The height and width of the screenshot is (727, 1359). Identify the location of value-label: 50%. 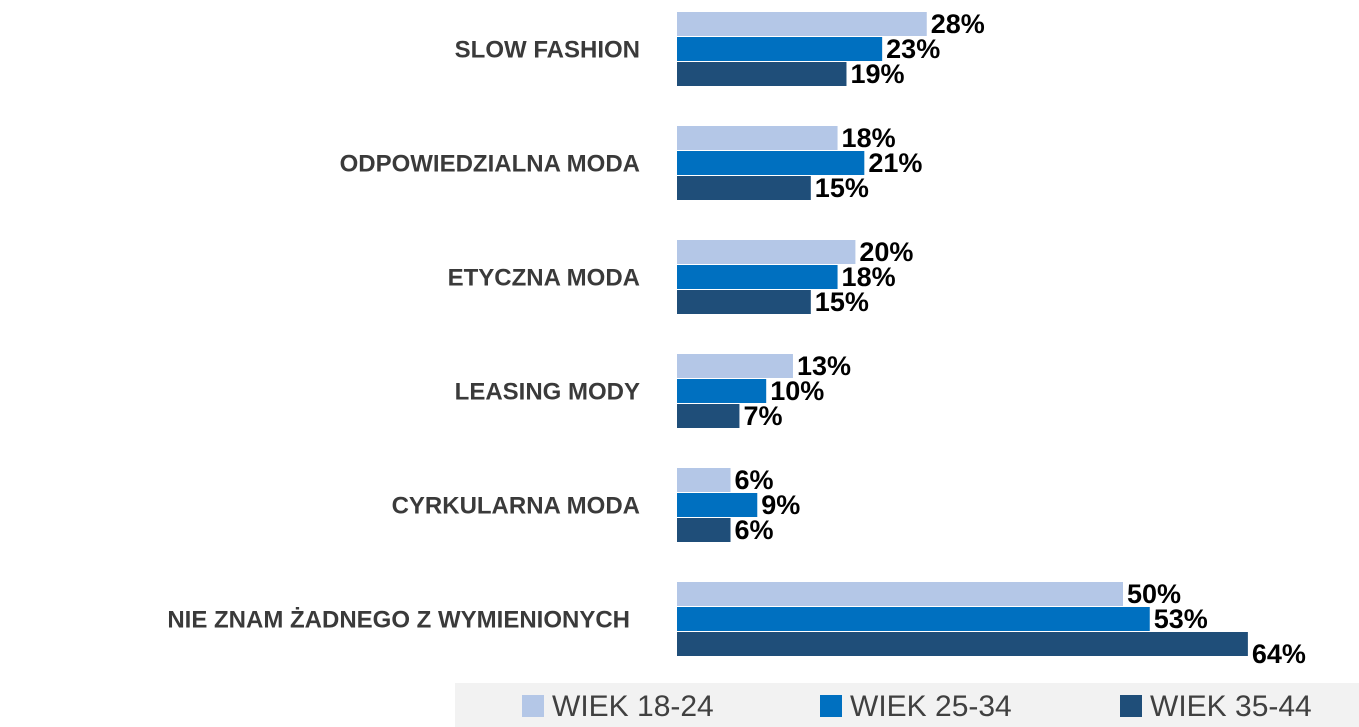
(1154, 594).